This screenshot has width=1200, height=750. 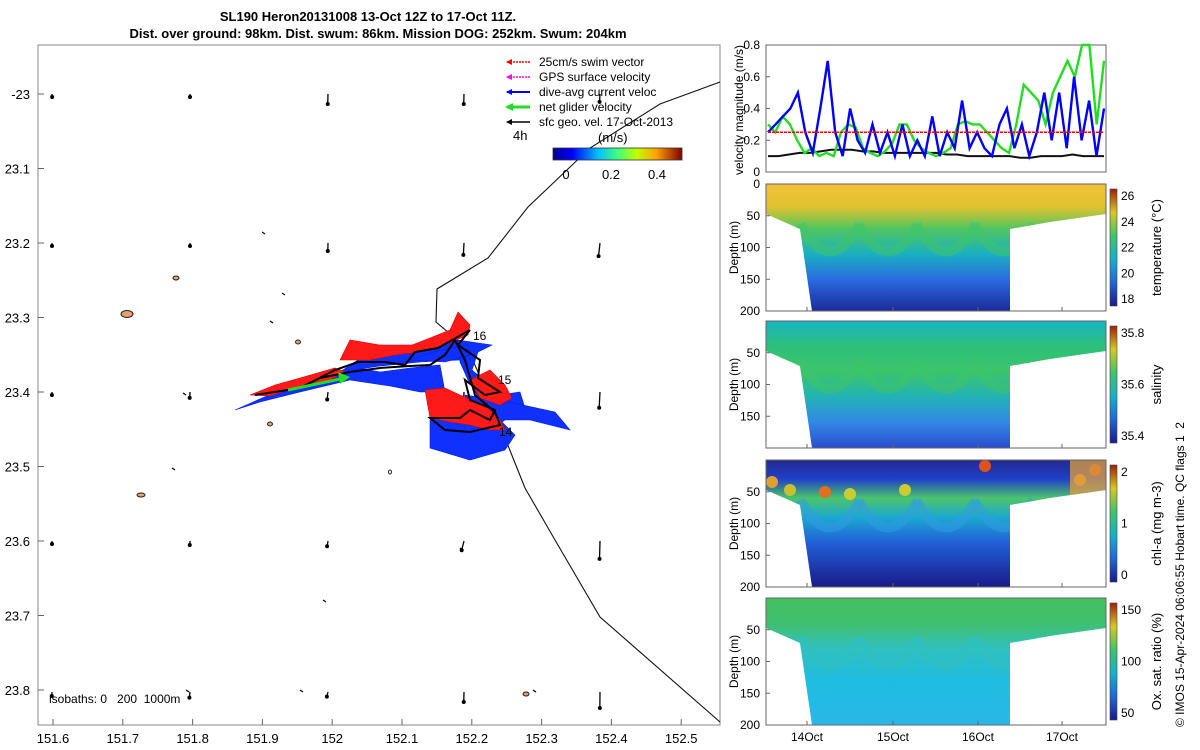 What do you see at coordinates (935, 737) in the screenshot?
I see `date-axis: 14Oct 15Oct 16Oct 17Oct` at bounding box center [935, 737].